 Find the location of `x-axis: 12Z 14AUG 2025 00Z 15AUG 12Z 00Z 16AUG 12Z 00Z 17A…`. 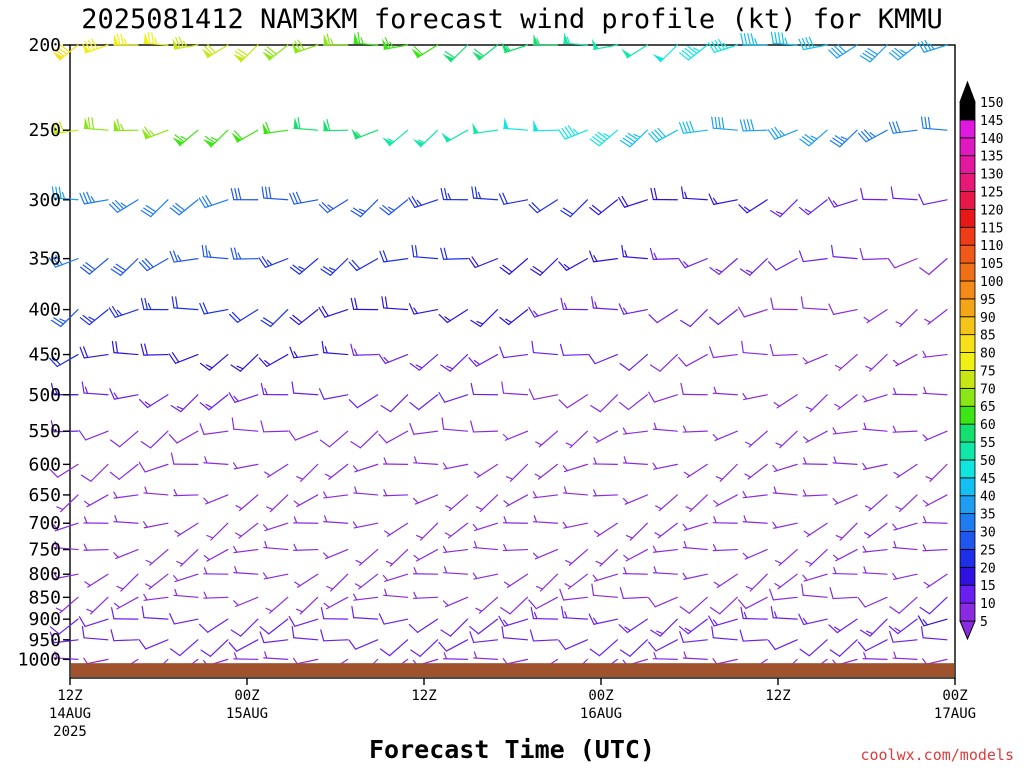

x-axis: 12Z 14AUG 2025 00Z 15AUG 12Z 00Z 16AUG 12Z 00Z 17A… is located at coordinates (512, 709).